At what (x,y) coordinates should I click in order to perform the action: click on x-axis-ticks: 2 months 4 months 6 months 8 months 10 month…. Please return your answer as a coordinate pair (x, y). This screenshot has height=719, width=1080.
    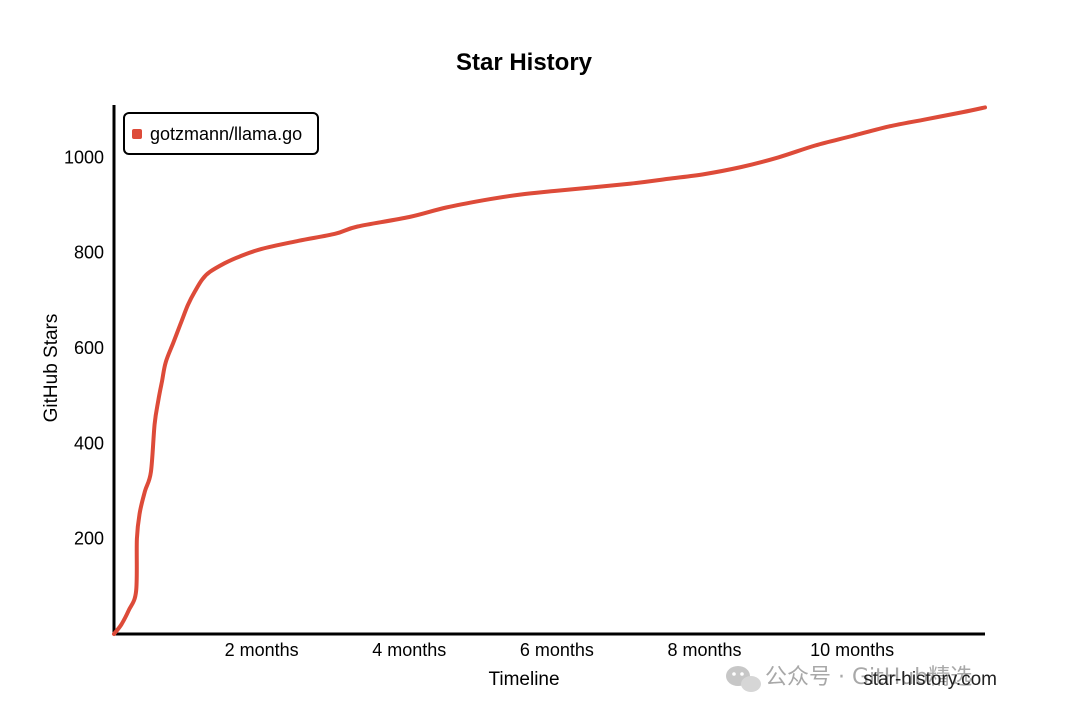
    Looking at the image, I should click on (560, 650).